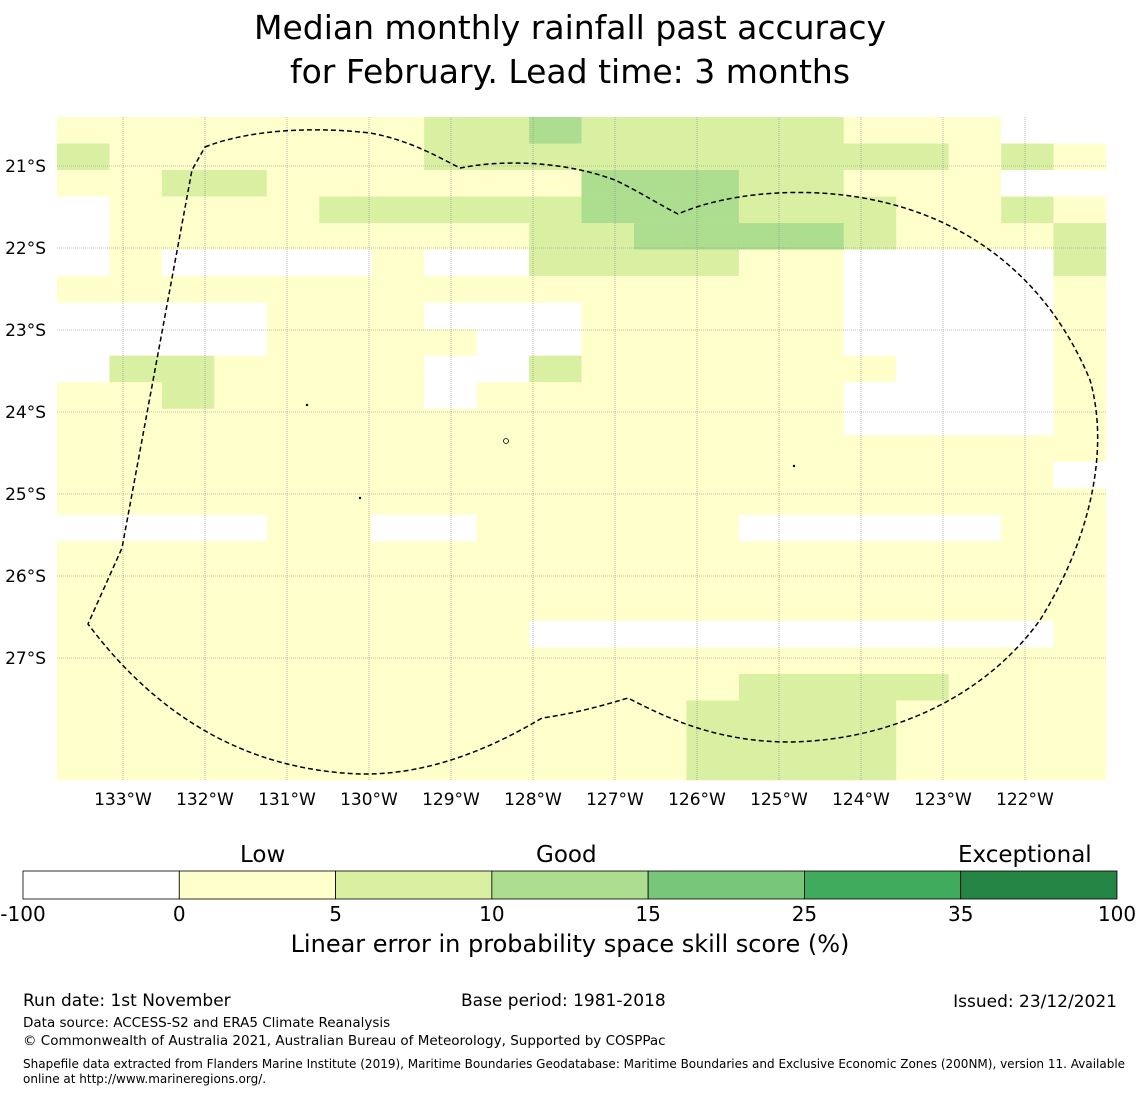 The height and width of the screenshot is (1095, 1140). What do you see at coordinates (1025, 800) in the screenshot?
I see `longitude-label: 122°W` at bounding box center [1025, 800].